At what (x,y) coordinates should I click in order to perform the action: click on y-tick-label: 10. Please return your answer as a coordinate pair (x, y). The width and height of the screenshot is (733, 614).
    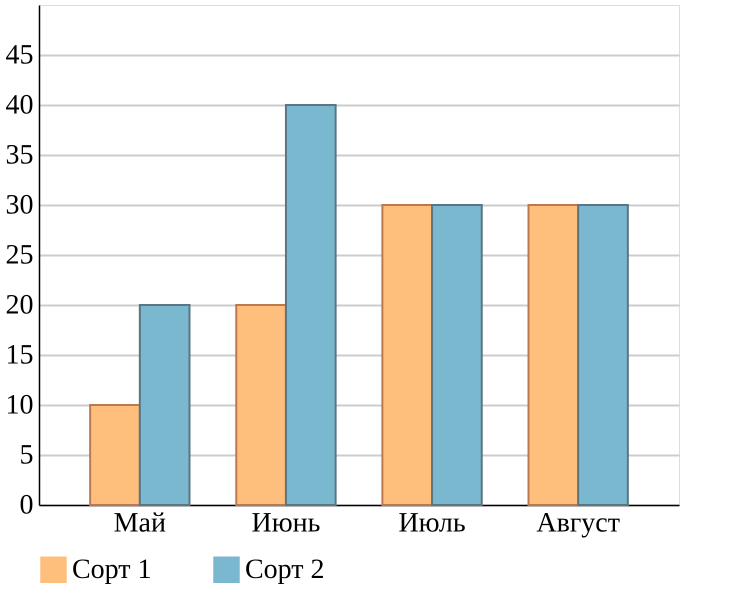
    Looking at the image, I should click on (20, 405).